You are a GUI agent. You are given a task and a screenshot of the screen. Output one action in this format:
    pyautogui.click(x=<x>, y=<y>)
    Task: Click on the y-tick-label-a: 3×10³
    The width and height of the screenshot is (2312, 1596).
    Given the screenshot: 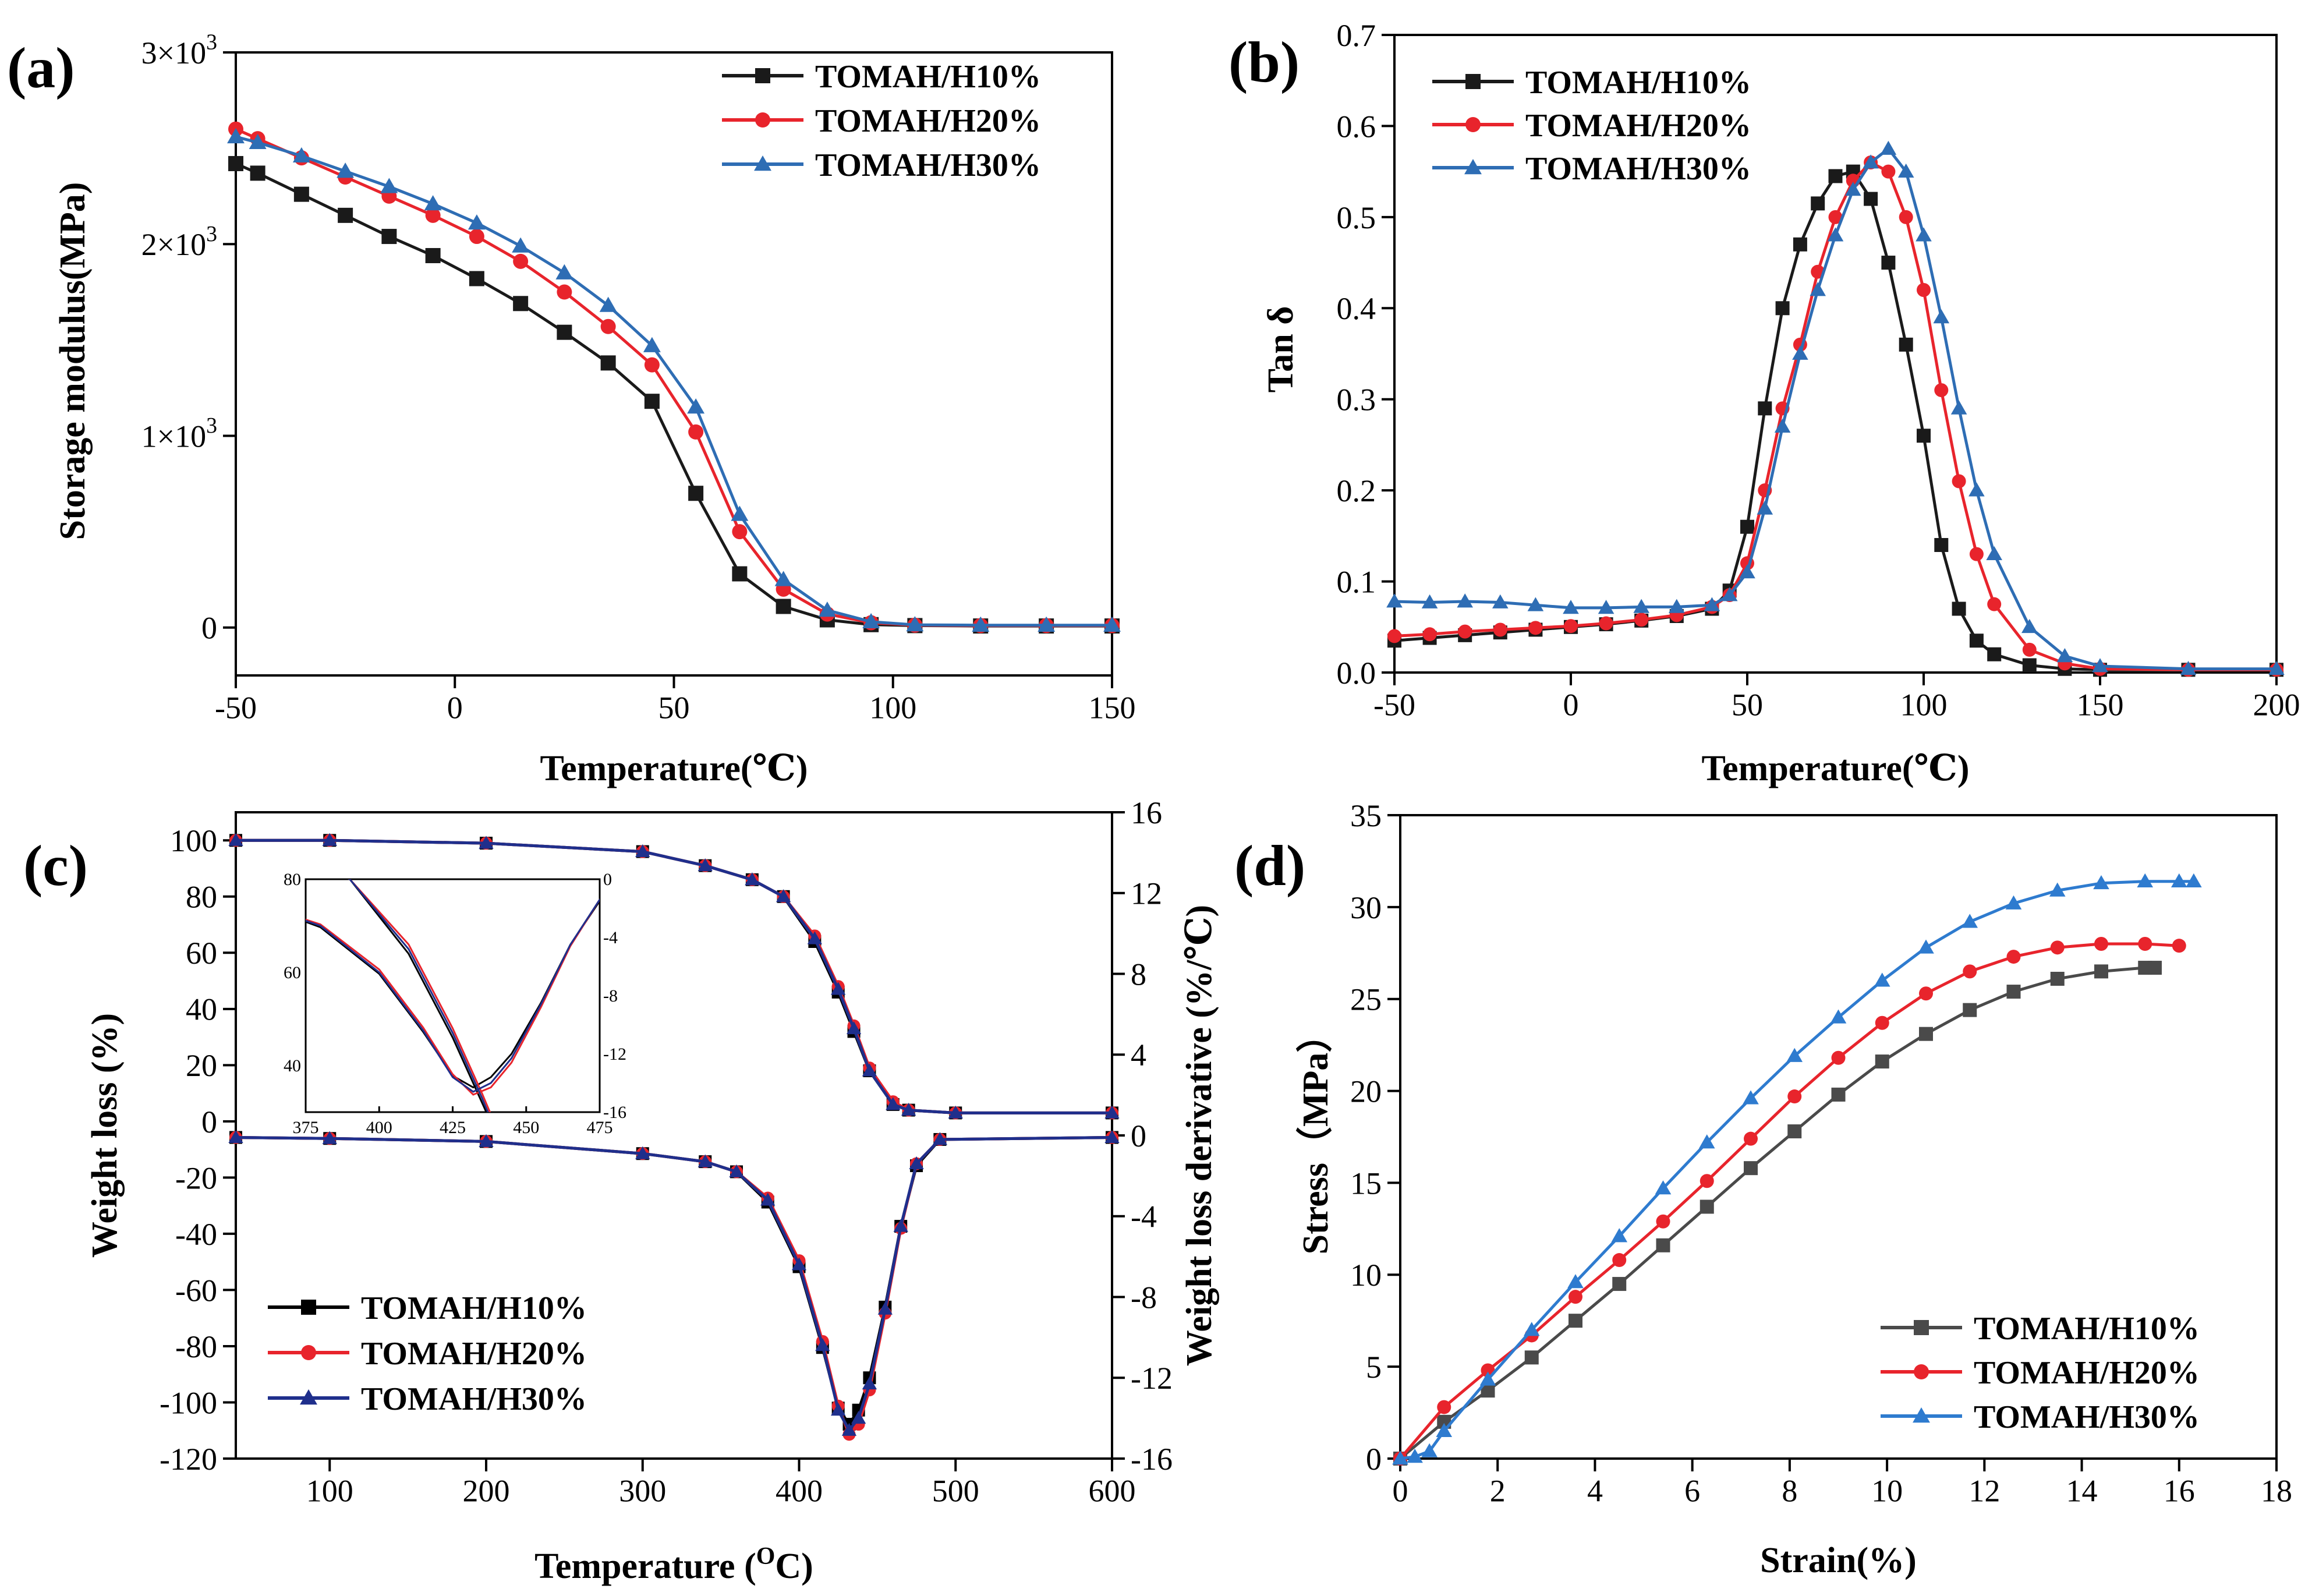 What is the action you would take?
    pyautogui.click(x=179, y=50)
    